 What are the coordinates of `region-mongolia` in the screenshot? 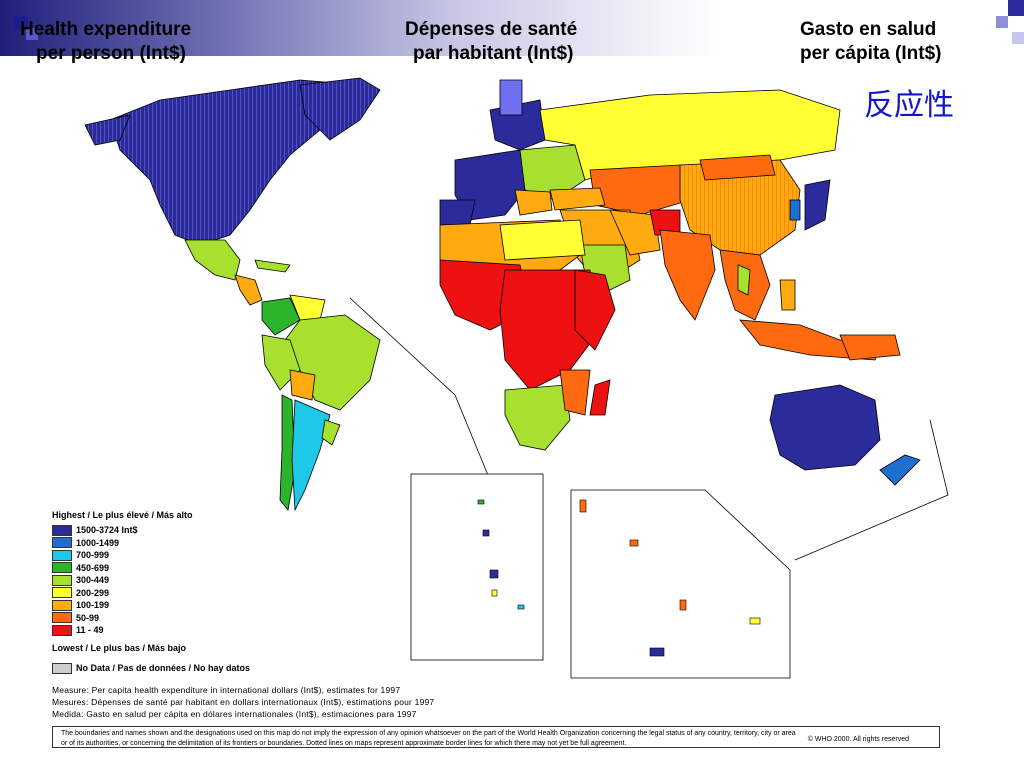 It's located at (737, 167).